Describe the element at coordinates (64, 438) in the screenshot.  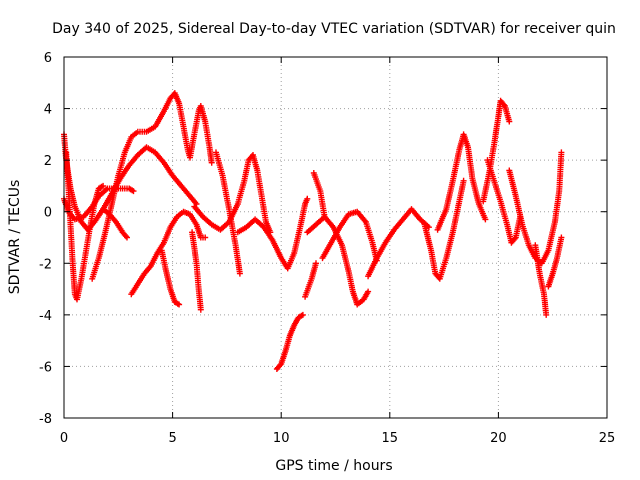
I see `x-tick-label: 0` at that location.